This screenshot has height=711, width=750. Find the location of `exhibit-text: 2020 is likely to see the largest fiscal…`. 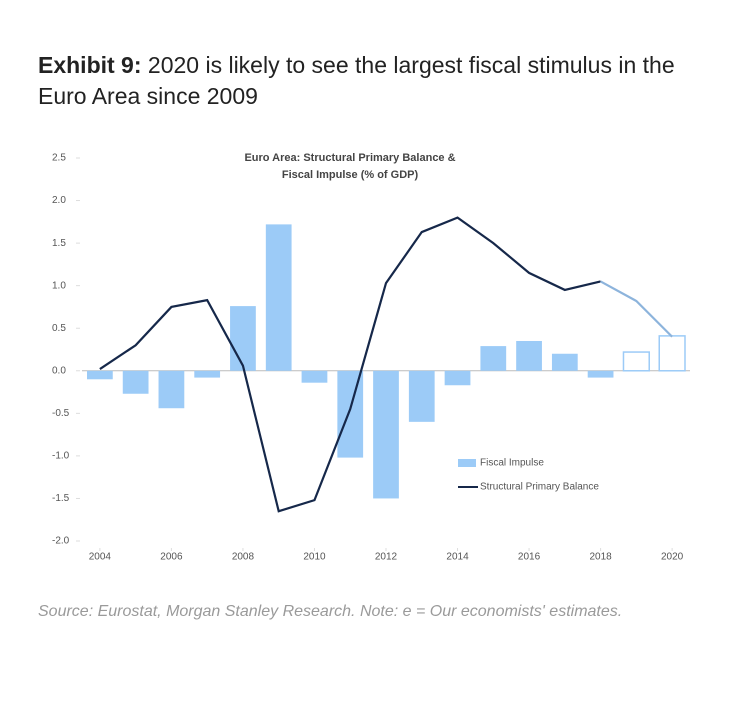

exhibit-text: 2020 is likely to see the largest fiscal… is located at coordinates (356, 80).